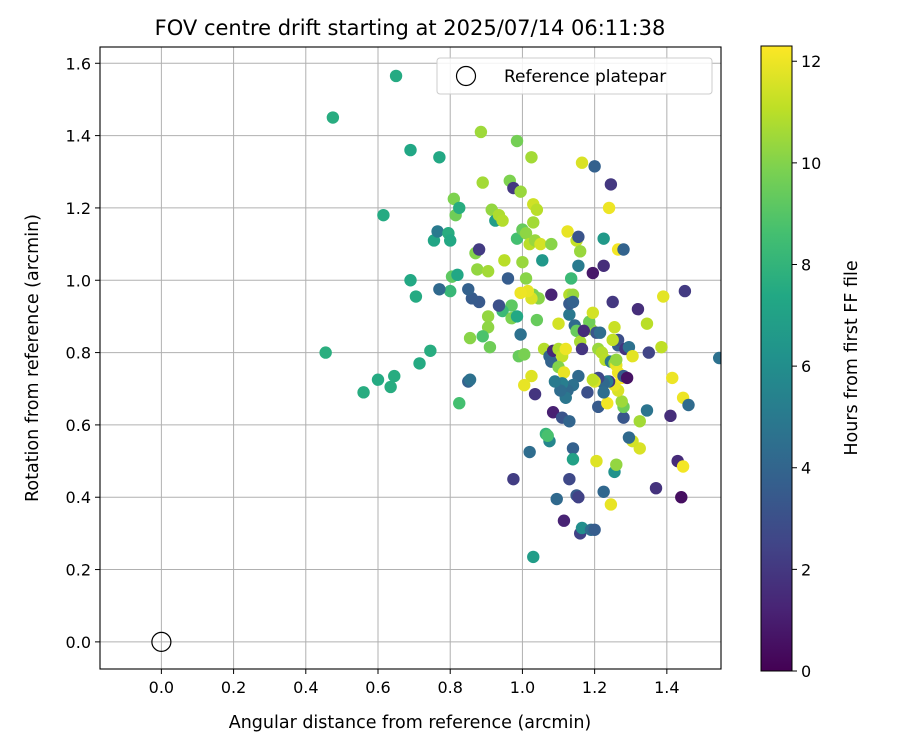  I want to click on colorbar-ticks: 0 2 4 6 8 10 12, so click(806, 366).